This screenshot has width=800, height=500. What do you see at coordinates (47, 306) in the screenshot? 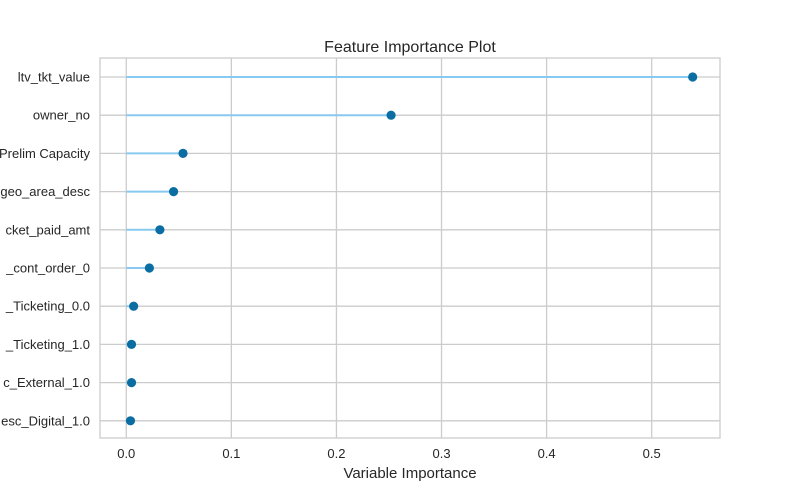
I see `y-category-label: _Ticketing_0.0` at bounding box center [47, 306].